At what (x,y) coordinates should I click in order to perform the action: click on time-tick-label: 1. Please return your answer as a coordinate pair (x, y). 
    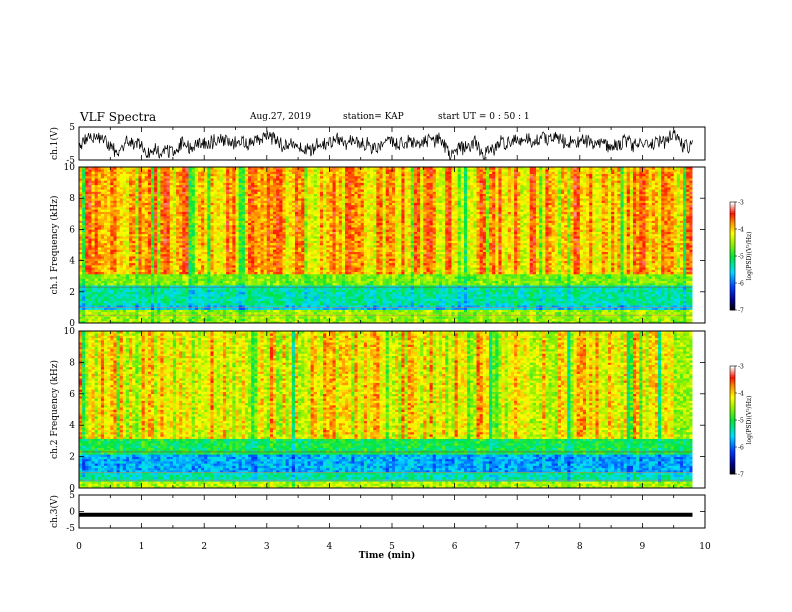
    Looking at the image, I should click on (142, 547).